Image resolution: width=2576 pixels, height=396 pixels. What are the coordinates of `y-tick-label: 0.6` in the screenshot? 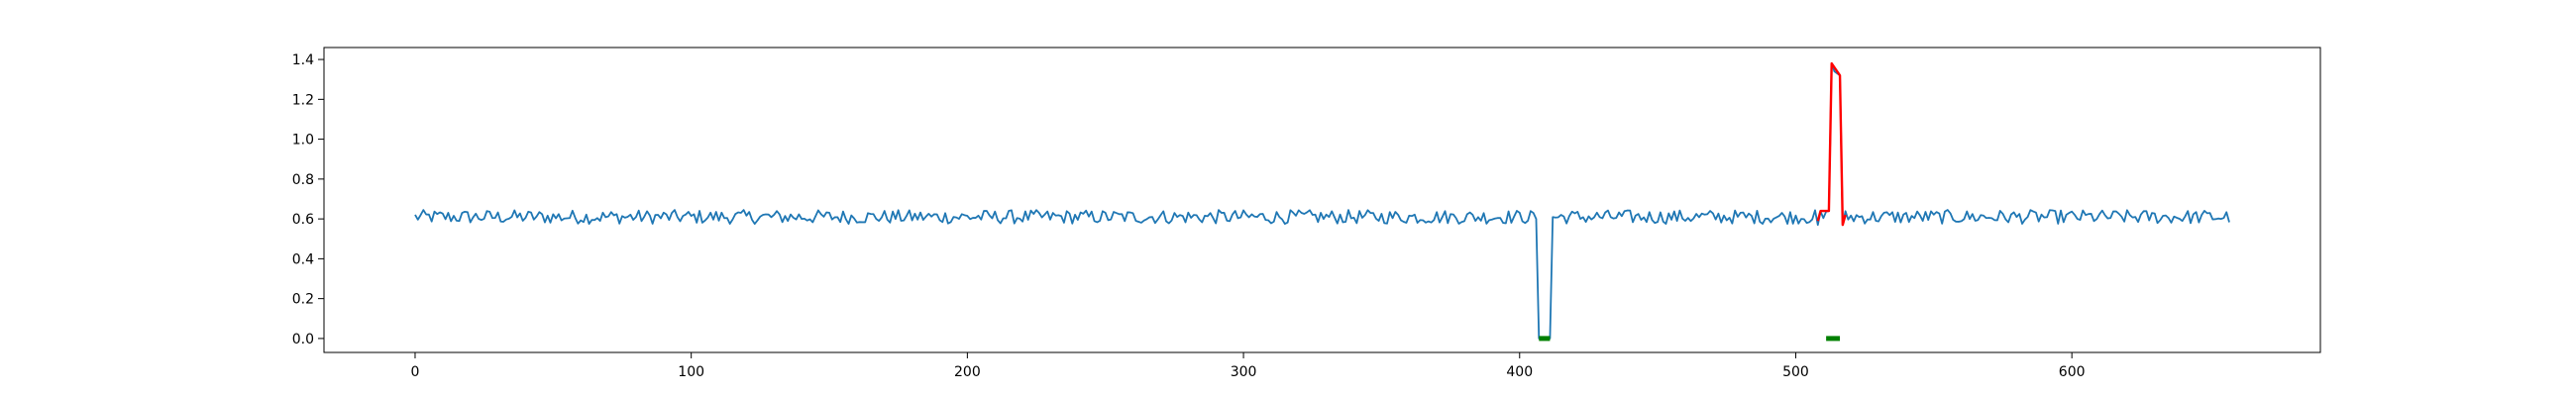 It's located at (303, 220).